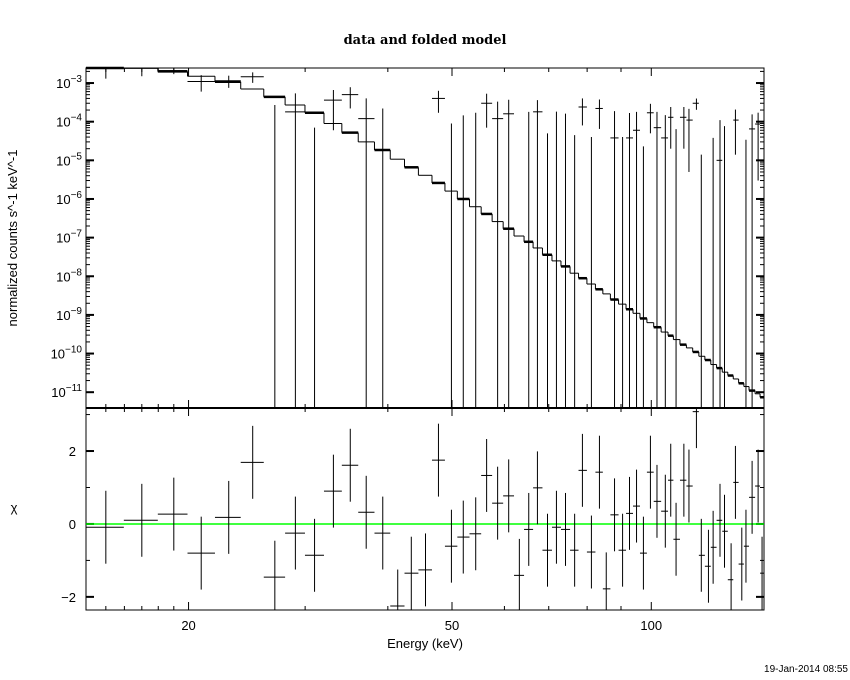  Describe the element at coordinates (69, 198) in the screenshot. I see `y-tick-label: 10⁻⁶` at that location.